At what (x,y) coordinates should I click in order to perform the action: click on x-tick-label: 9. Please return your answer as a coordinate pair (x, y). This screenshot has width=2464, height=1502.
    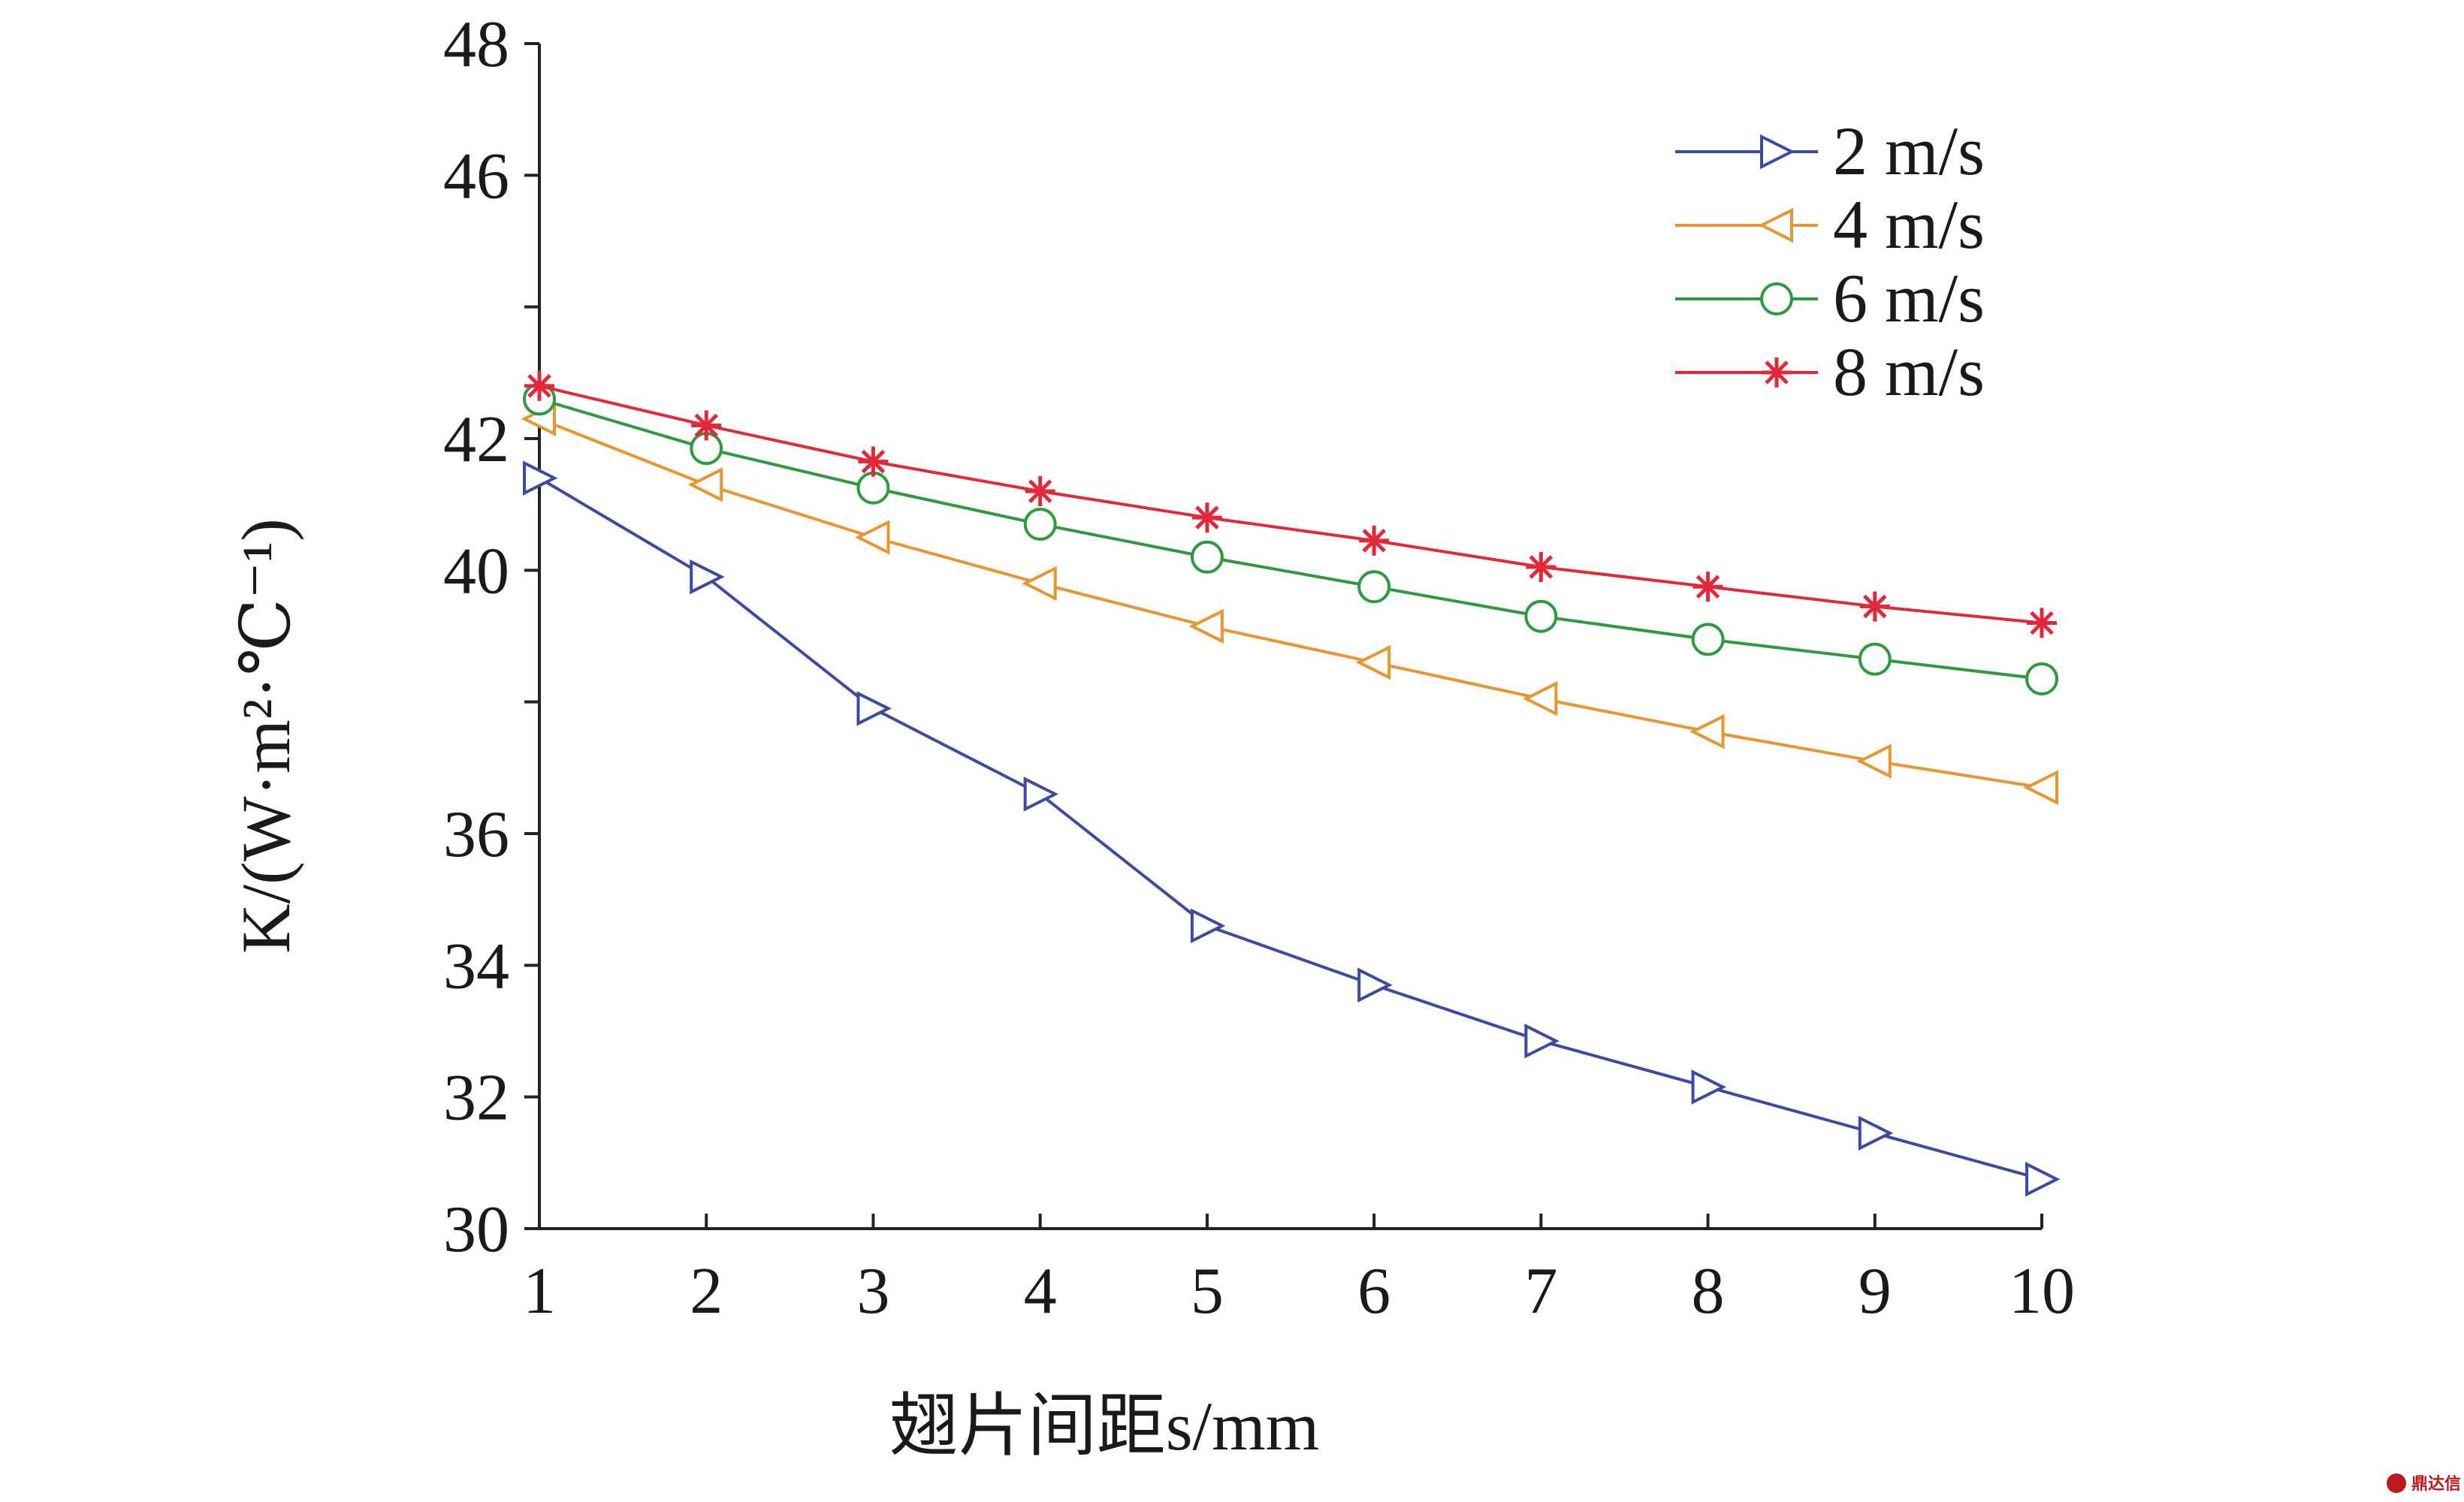
    Looking at the image, I should click on (1876, 1291).